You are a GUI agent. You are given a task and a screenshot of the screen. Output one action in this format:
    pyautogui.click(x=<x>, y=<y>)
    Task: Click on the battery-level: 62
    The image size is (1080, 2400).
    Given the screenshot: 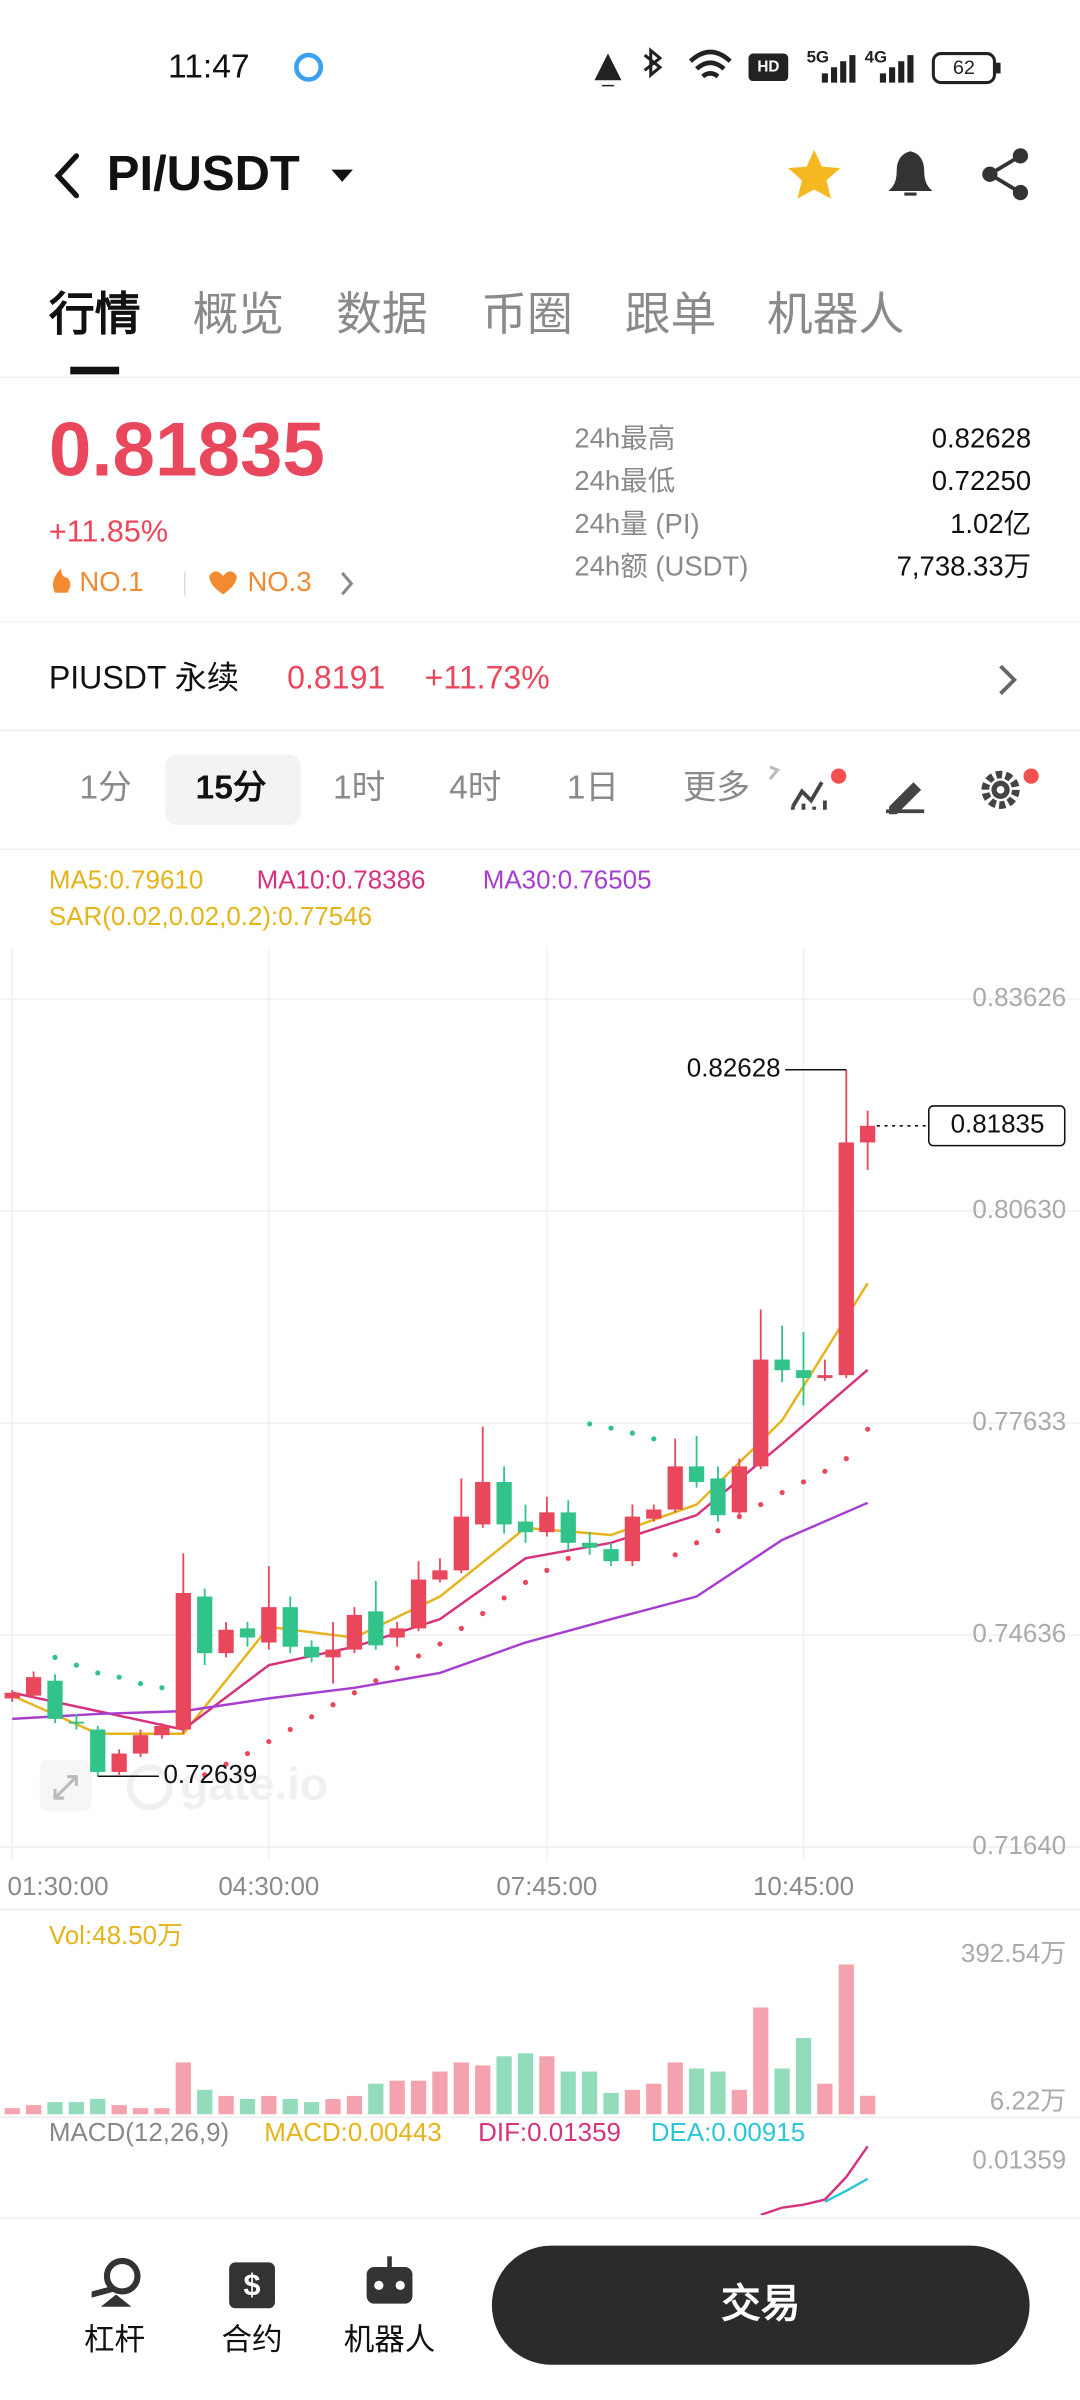 What is the action you would take?
    pyautogui.click(x=964, y=68)
    